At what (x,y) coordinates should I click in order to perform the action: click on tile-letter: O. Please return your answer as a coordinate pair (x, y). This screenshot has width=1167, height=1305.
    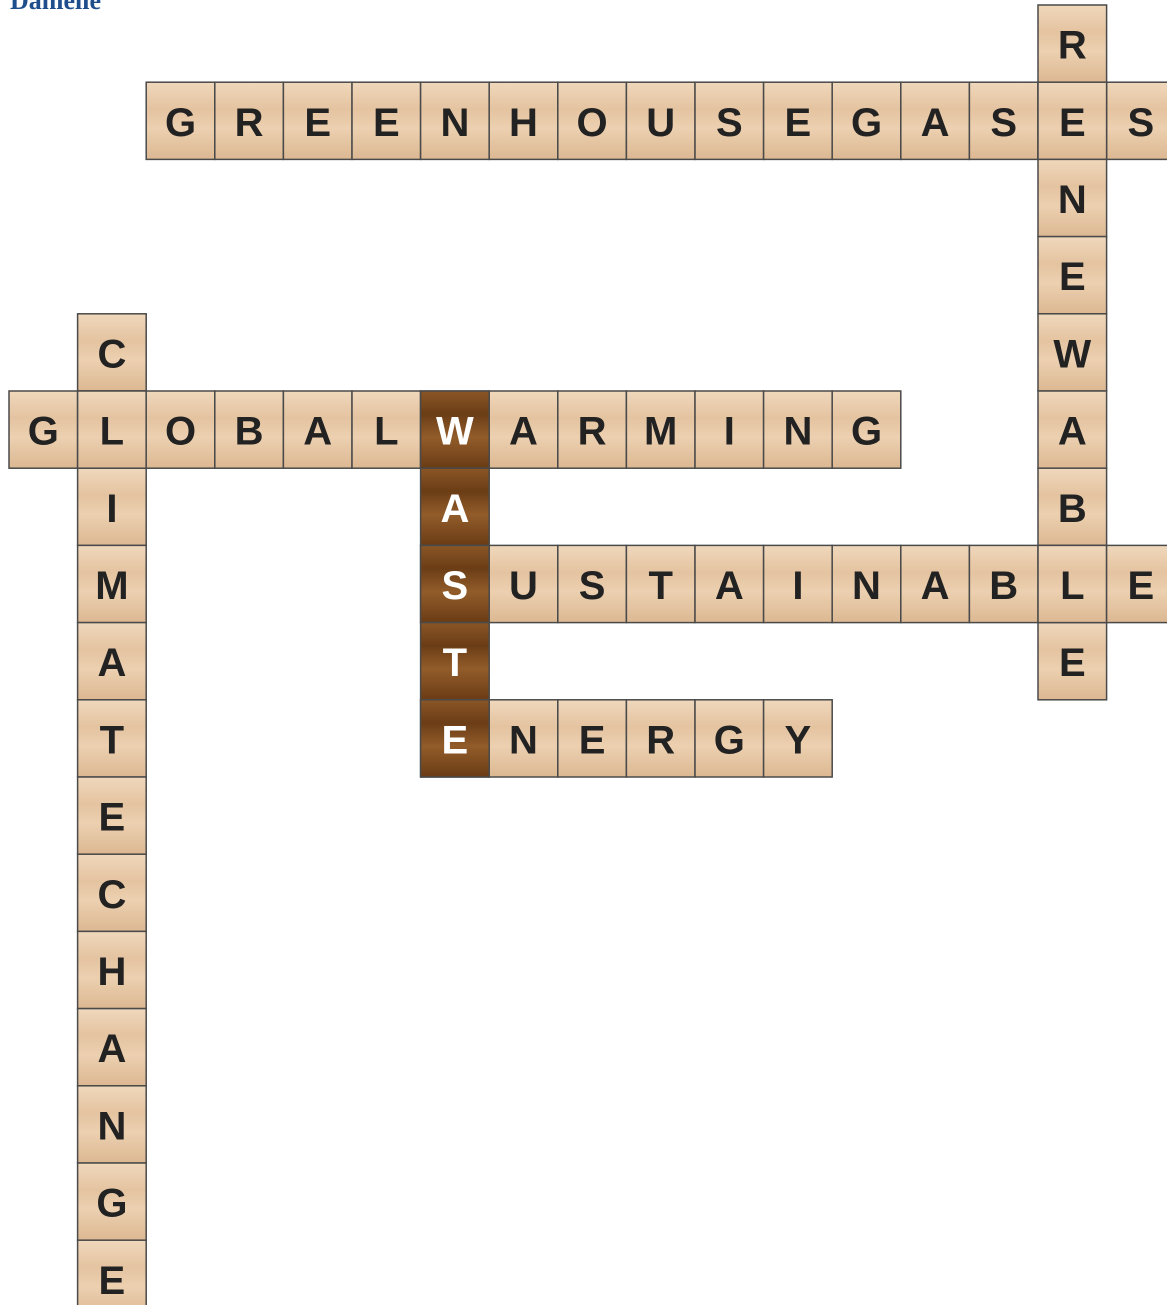
    Looking at the image, I should click on (592, 123).